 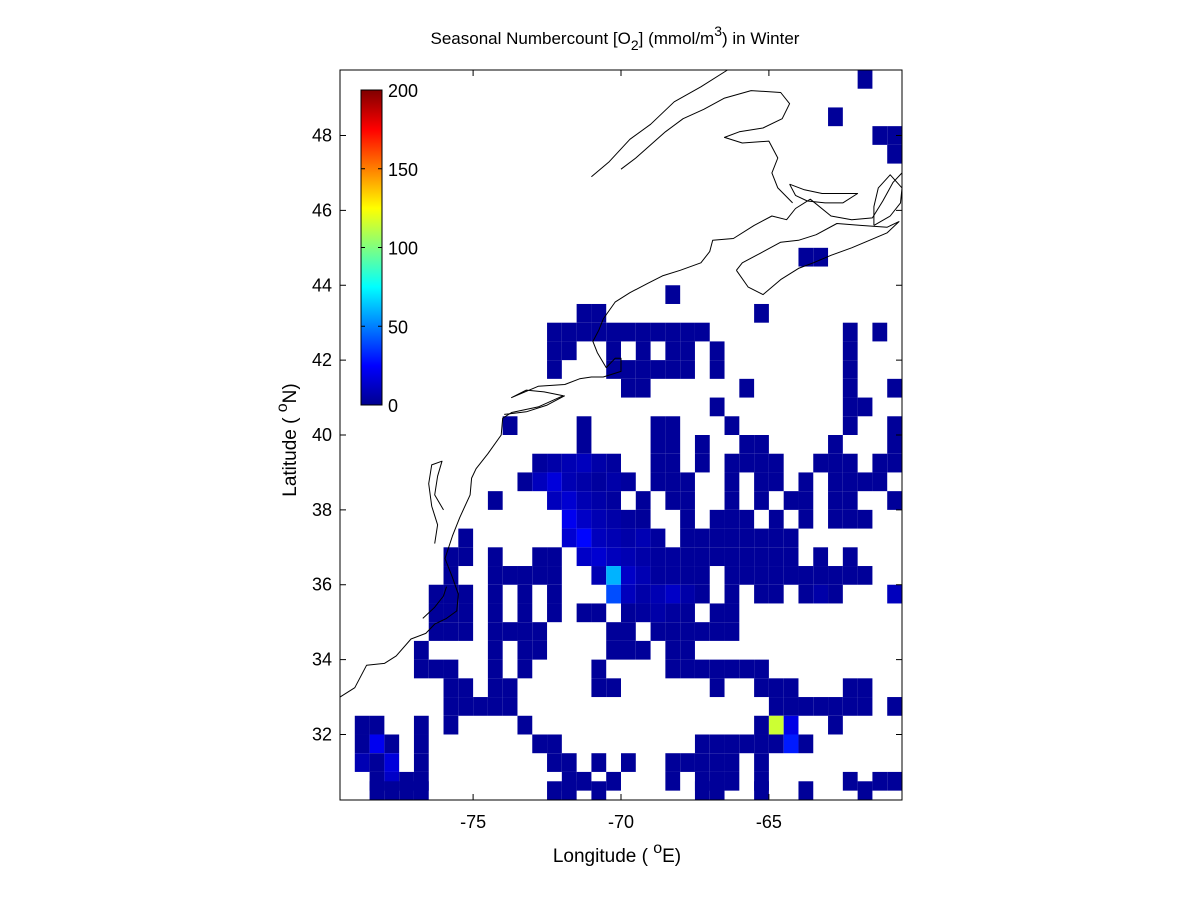 I want to click on x-axis-label: Longitude ( oE), so click(x=617, y=853).